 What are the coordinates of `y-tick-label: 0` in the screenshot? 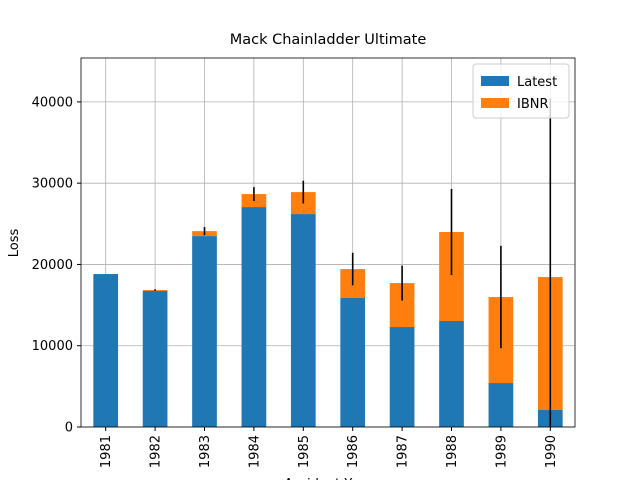 It's located at (69, 428).